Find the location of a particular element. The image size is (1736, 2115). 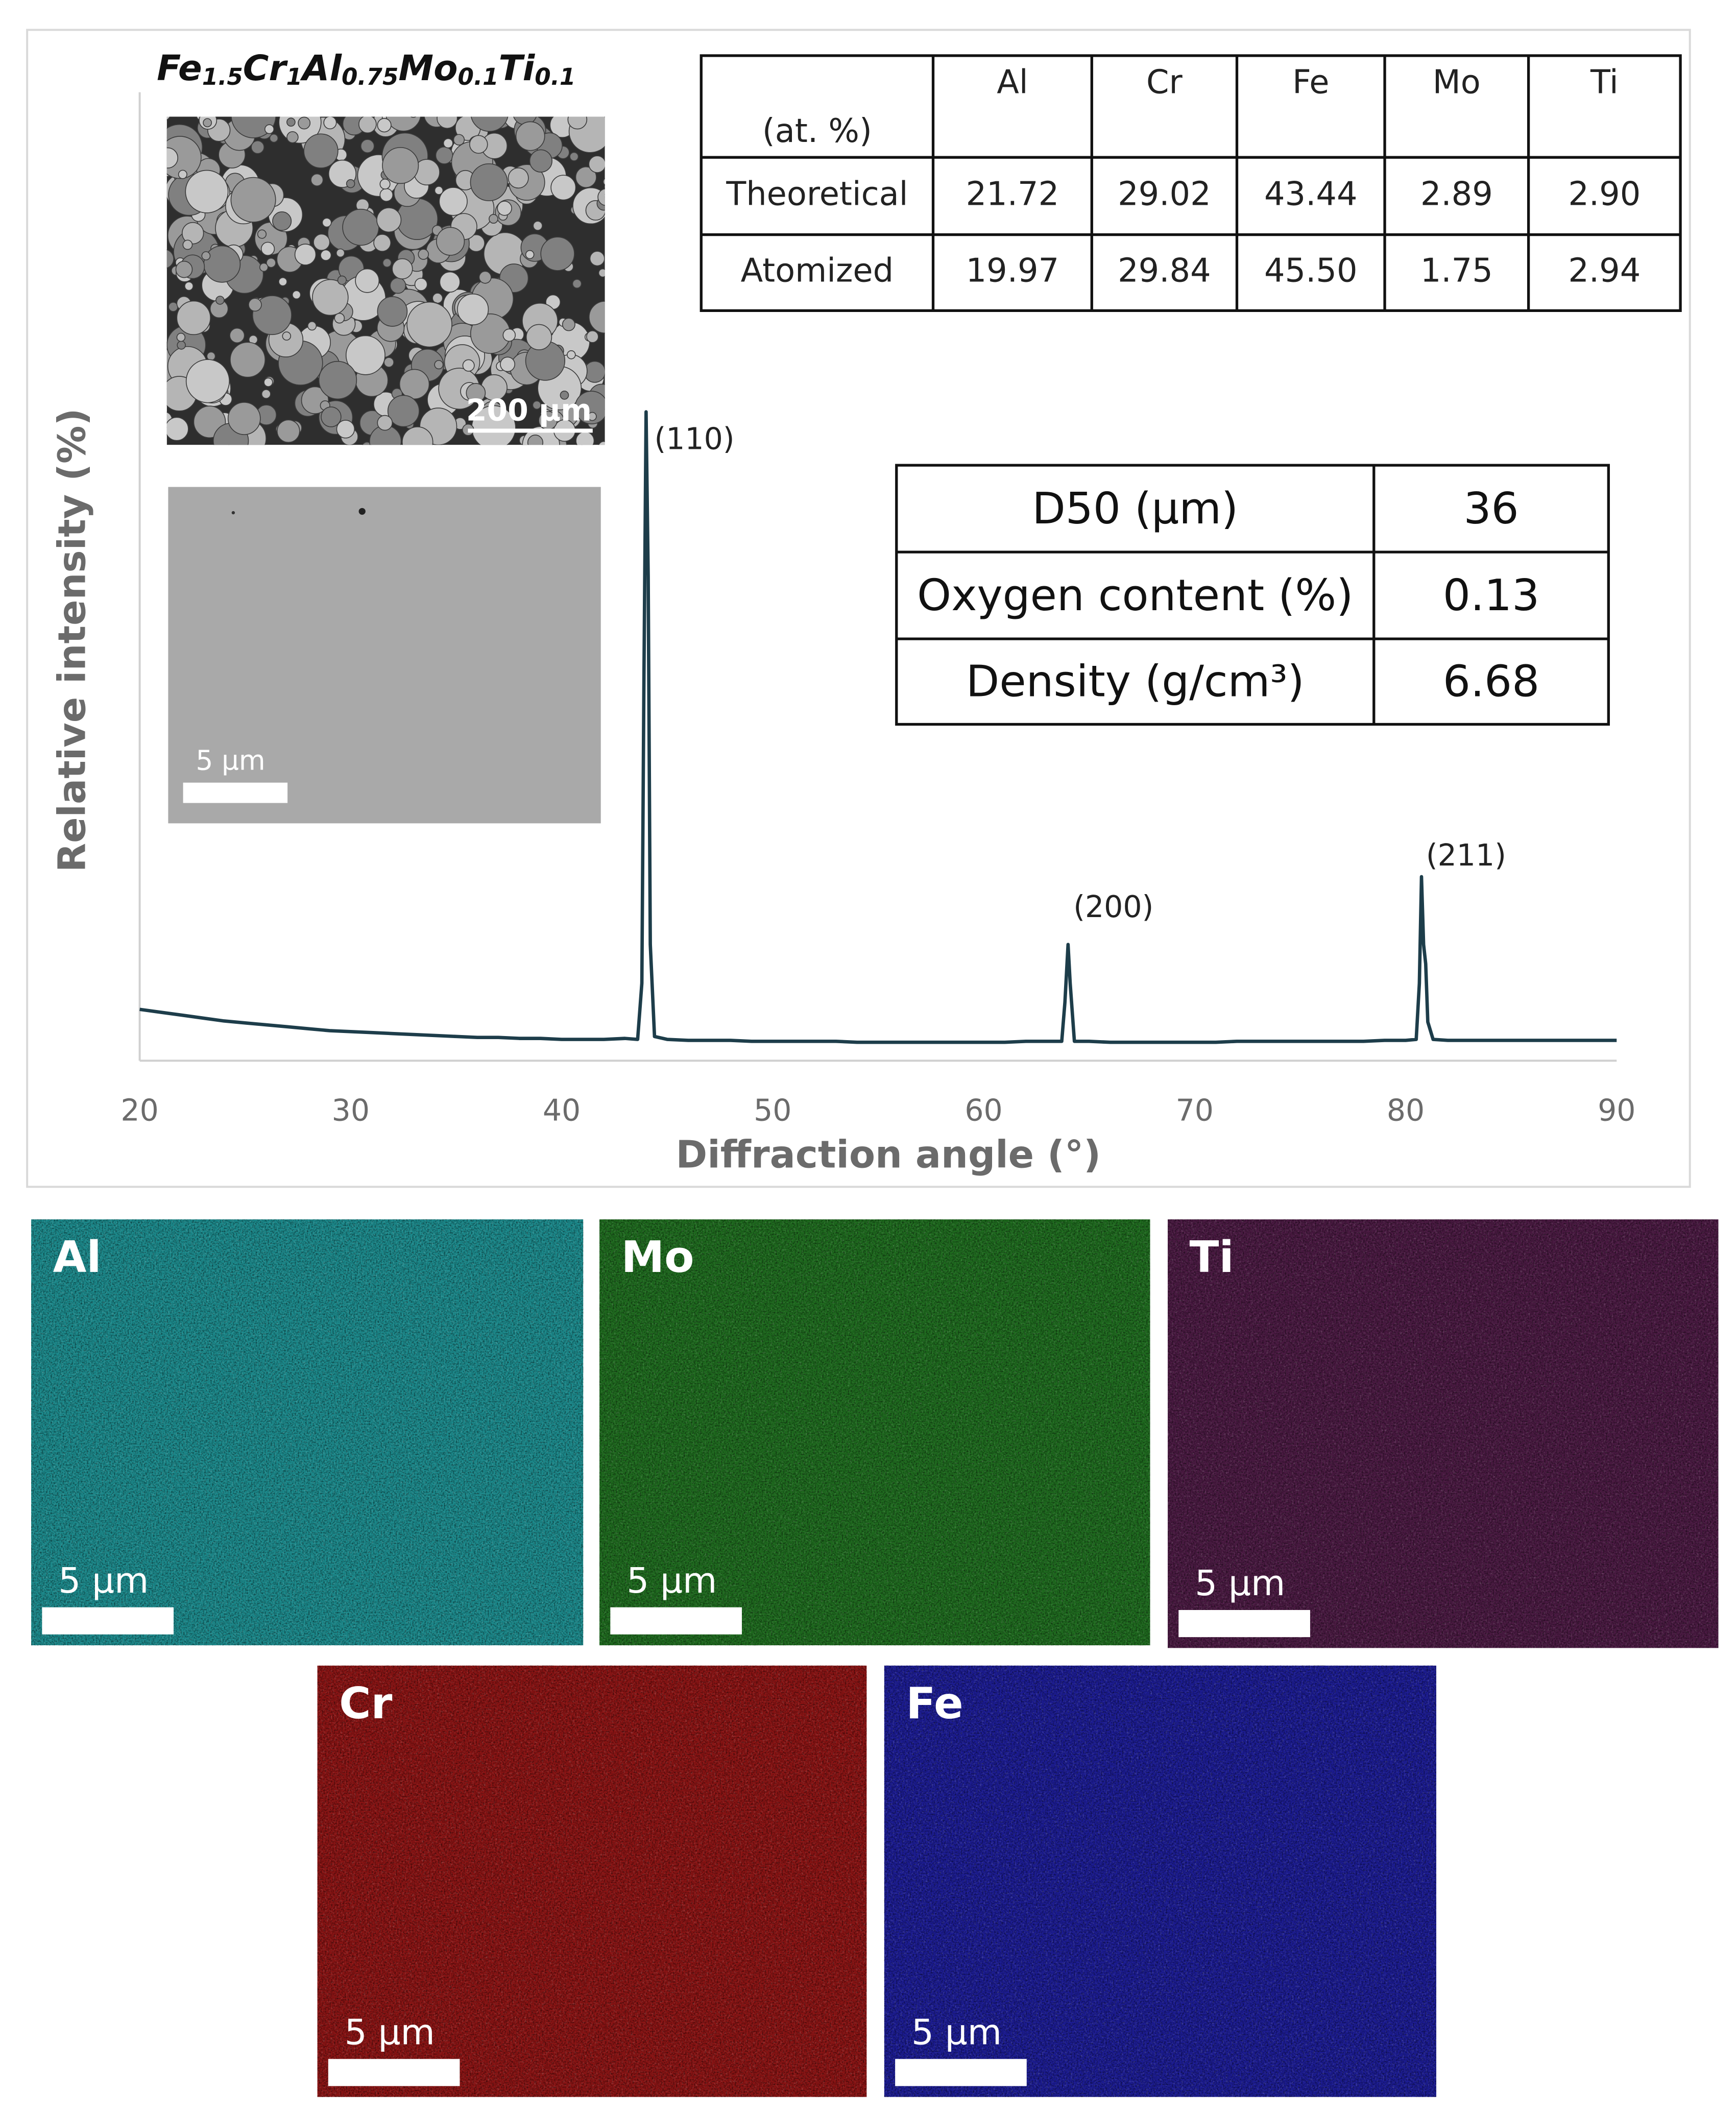

eds-element-label: Al is located at coordinates (77, 1257).